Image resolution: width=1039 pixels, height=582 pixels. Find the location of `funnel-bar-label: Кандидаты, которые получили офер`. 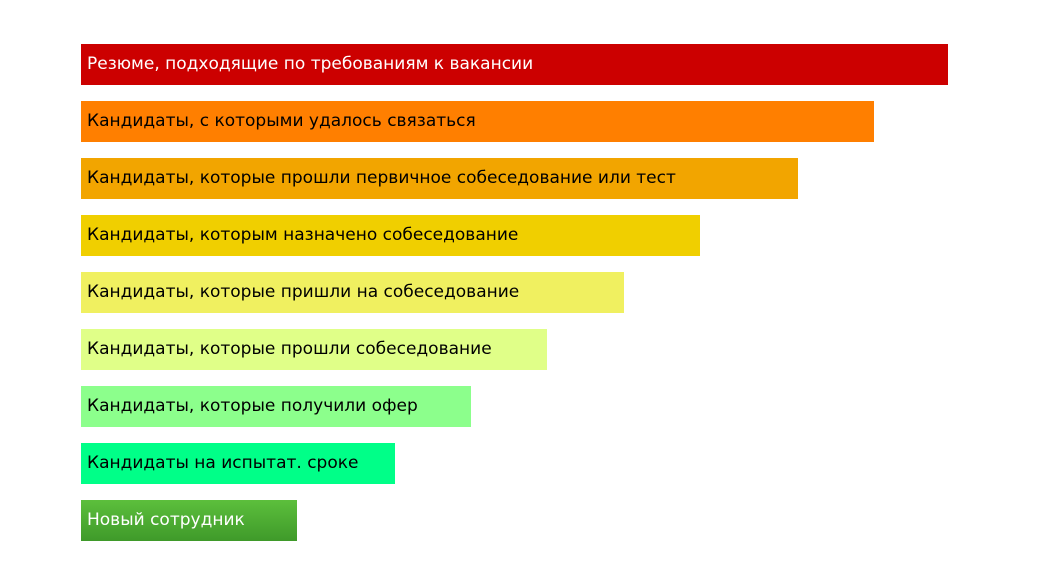

funnel-bar-label: Кандидаты, которые получили офер is located at coordinates (252, 406).